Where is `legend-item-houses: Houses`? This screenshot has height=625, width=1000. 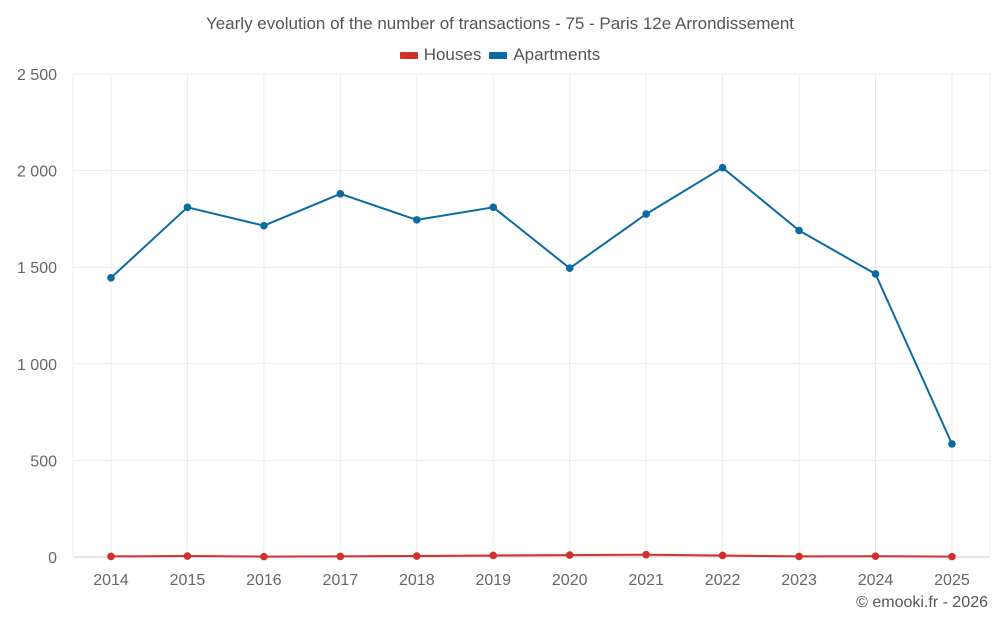
legend-item-houses: Houses is located at coordinates (440, 55).